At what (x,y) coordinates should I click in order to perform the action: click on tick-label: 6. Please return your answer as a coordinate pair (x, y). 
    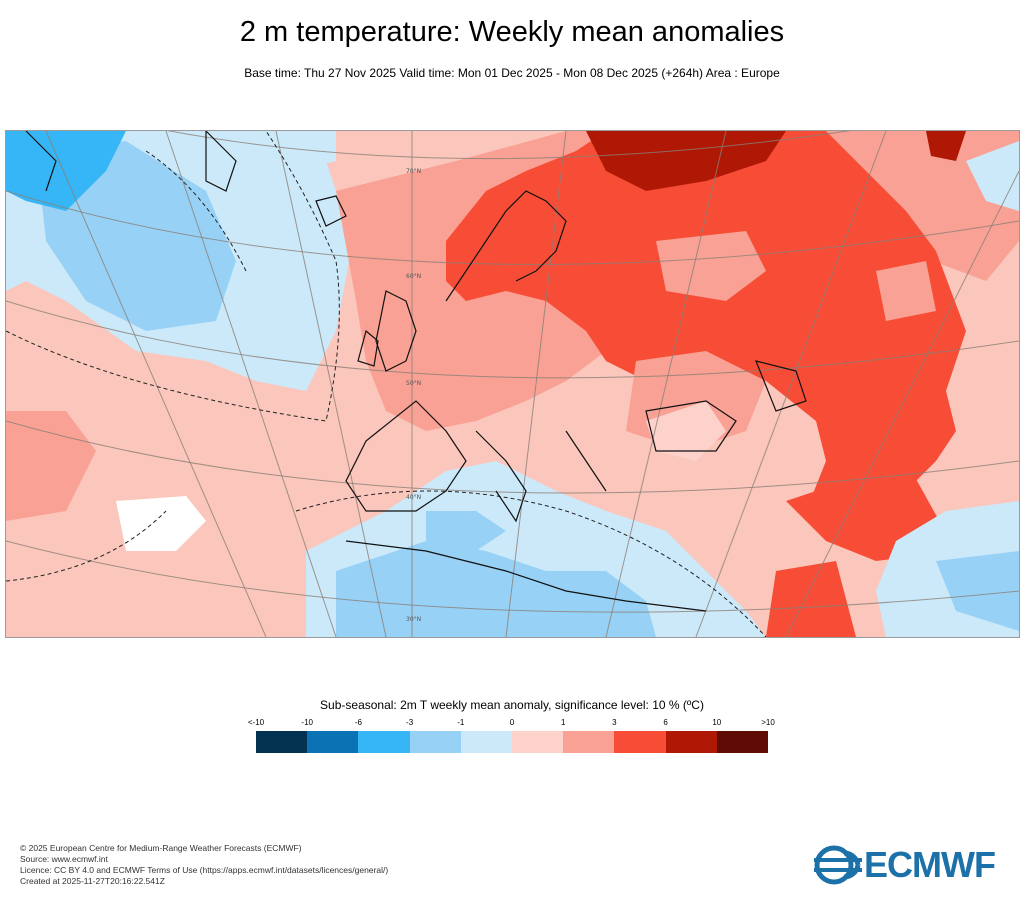
    Looking at the image, I should click on (665, 722).